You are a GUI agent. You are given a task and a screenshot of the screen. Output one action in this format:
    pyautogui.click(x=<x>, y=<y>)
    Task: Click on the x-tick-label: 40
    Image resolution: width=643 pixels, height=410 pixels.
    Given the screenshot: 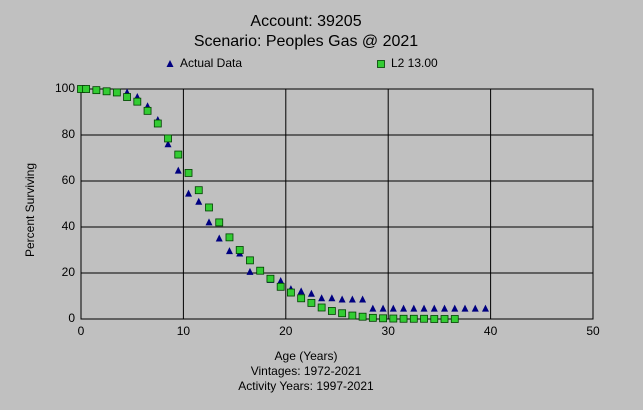 What is the action you would take?
    pyautogui.click(x=491, y=331)
    